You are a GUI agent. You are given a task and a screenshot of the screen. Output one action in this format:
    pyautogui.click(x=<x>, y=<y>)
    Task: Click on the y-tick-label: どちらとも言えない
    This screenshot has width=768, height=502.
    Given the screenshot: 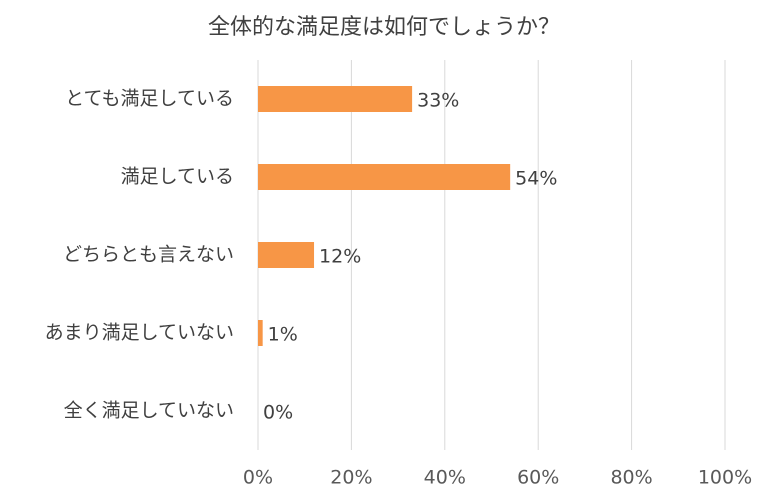 What is the action you would take?
    pyautogui.click(x=148, y=255)
    